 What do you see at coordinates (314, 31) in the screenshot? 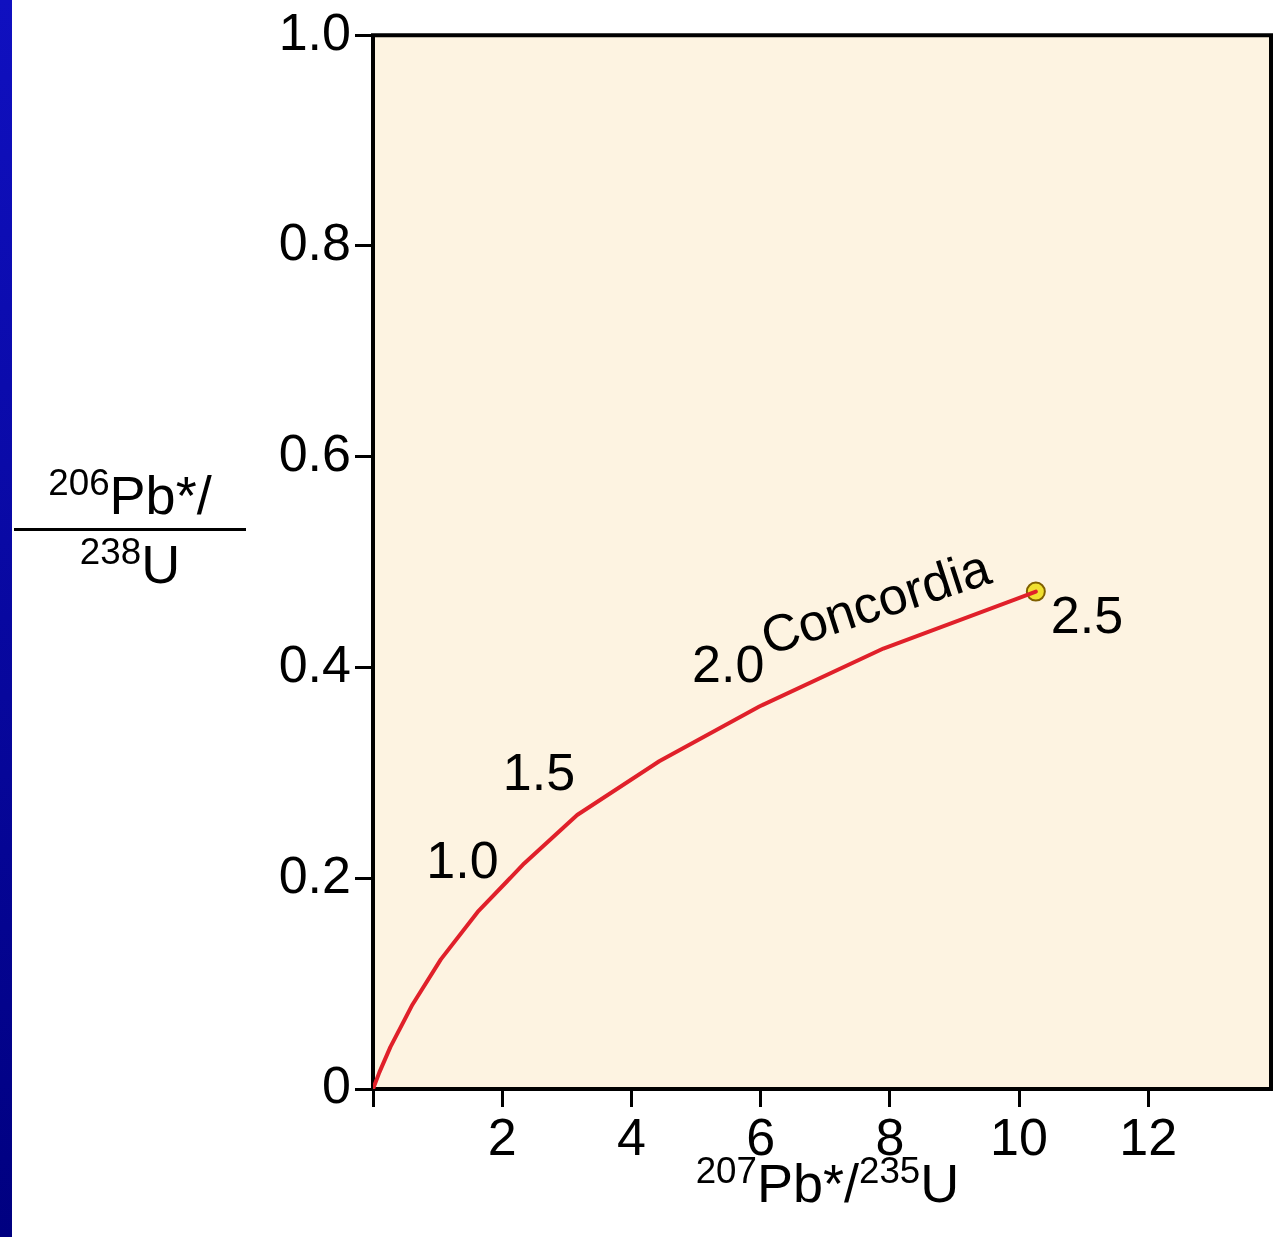
I see `y-tick-label: 1.0` at bounding box center [314, 31].